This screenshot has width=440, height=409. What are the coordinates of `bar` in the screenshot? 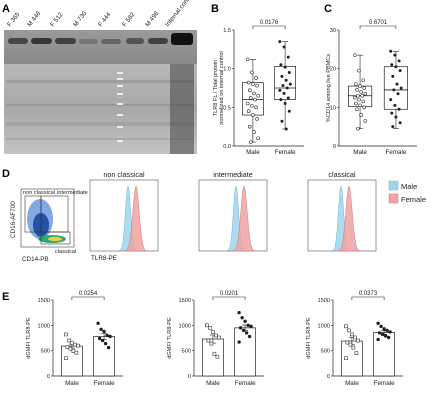 It's located at (104, 356).